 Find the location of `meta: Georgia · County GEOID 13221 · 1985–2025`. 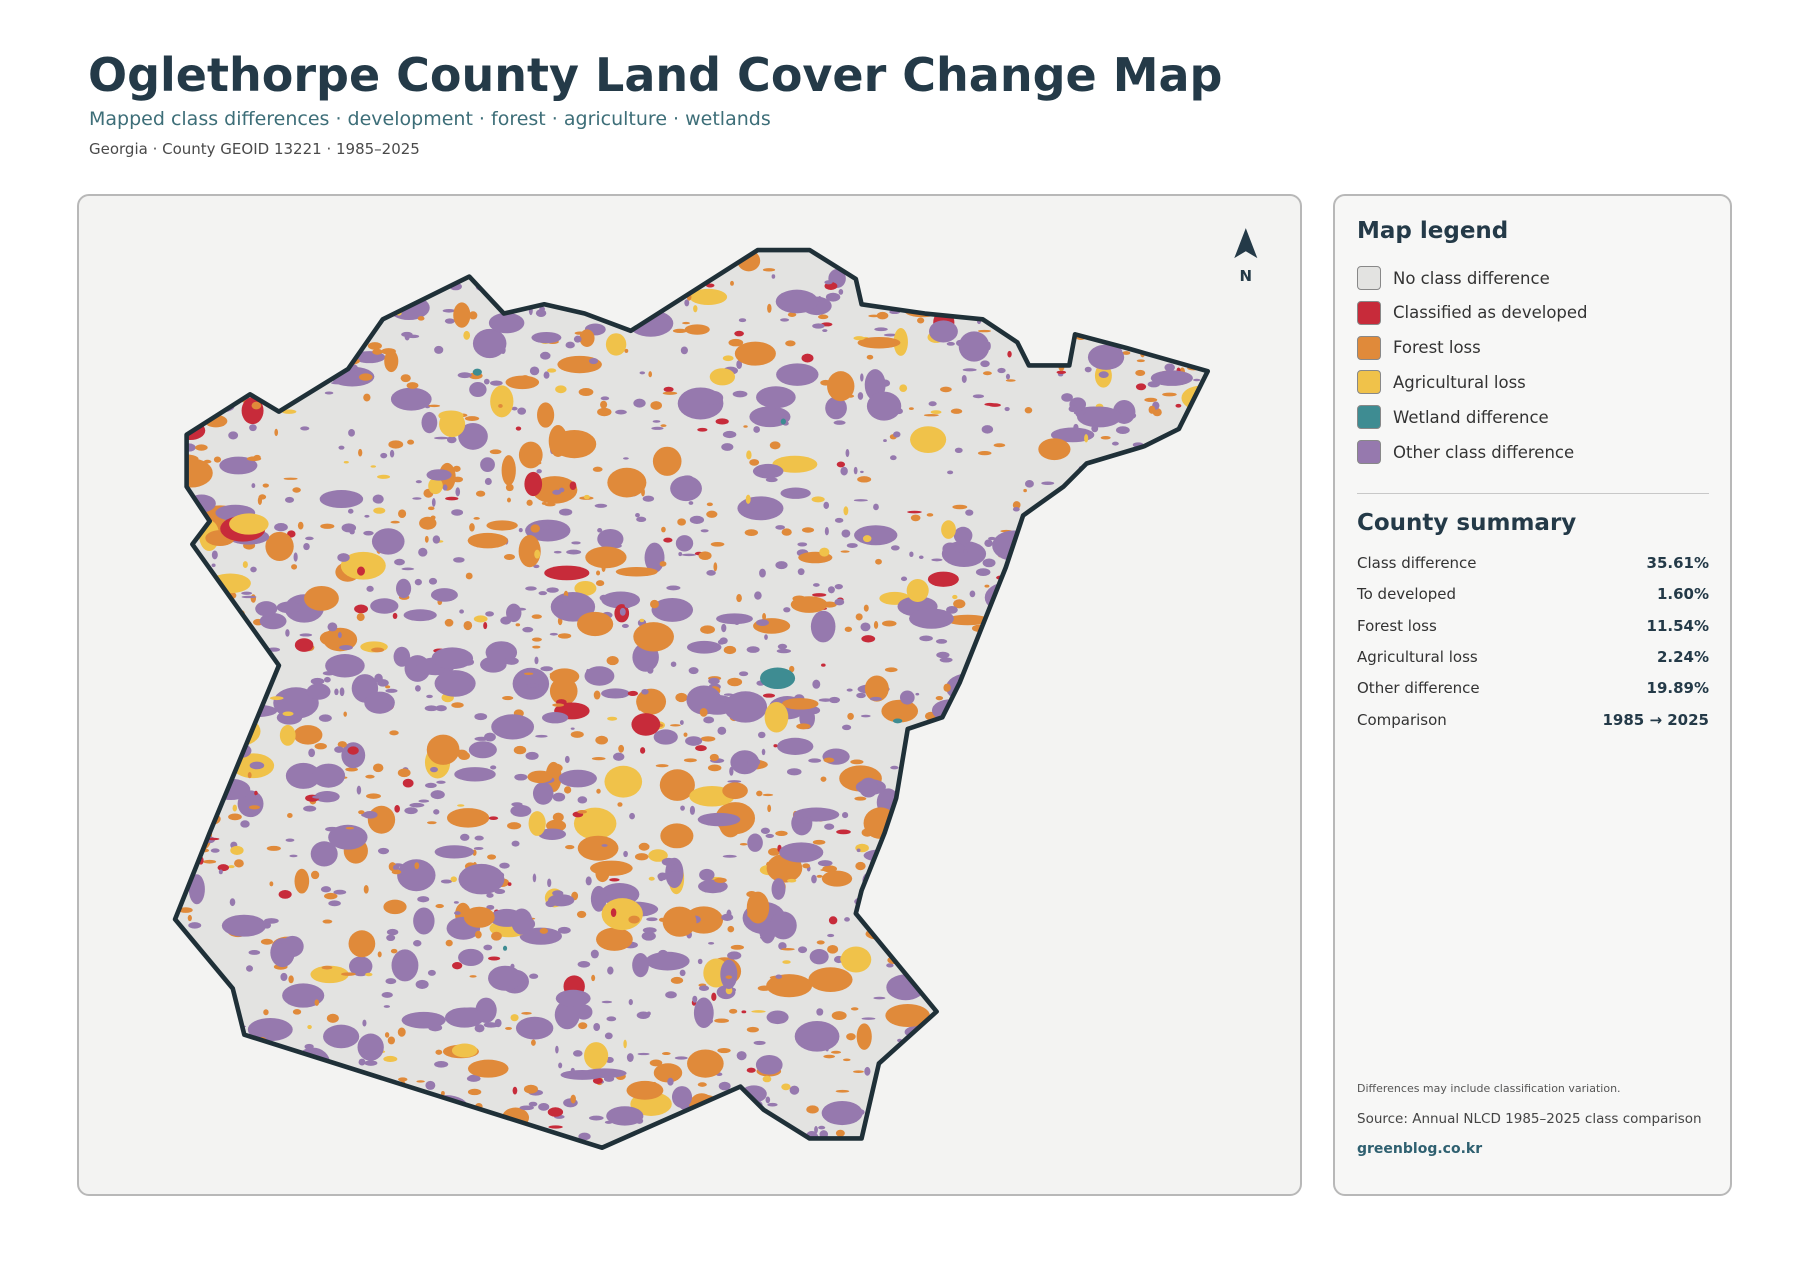

meta: Georgia · County GEOID 13221 · 1985–2025 is located at coordinates (254, 149).